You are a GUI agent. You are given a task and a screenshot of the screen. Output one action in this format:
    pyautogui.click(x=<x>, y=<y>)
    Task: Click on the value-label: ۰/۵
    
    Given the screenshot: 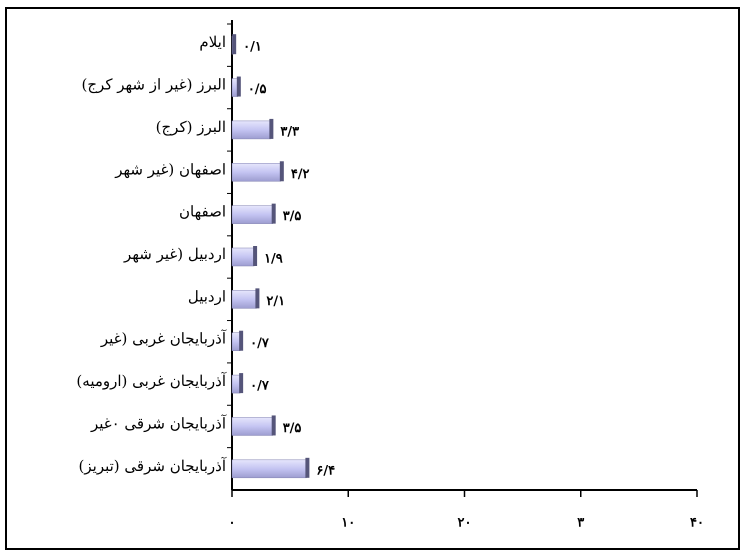 What is the action you would take?
    pyautogui.click(x=257, y=89)
    